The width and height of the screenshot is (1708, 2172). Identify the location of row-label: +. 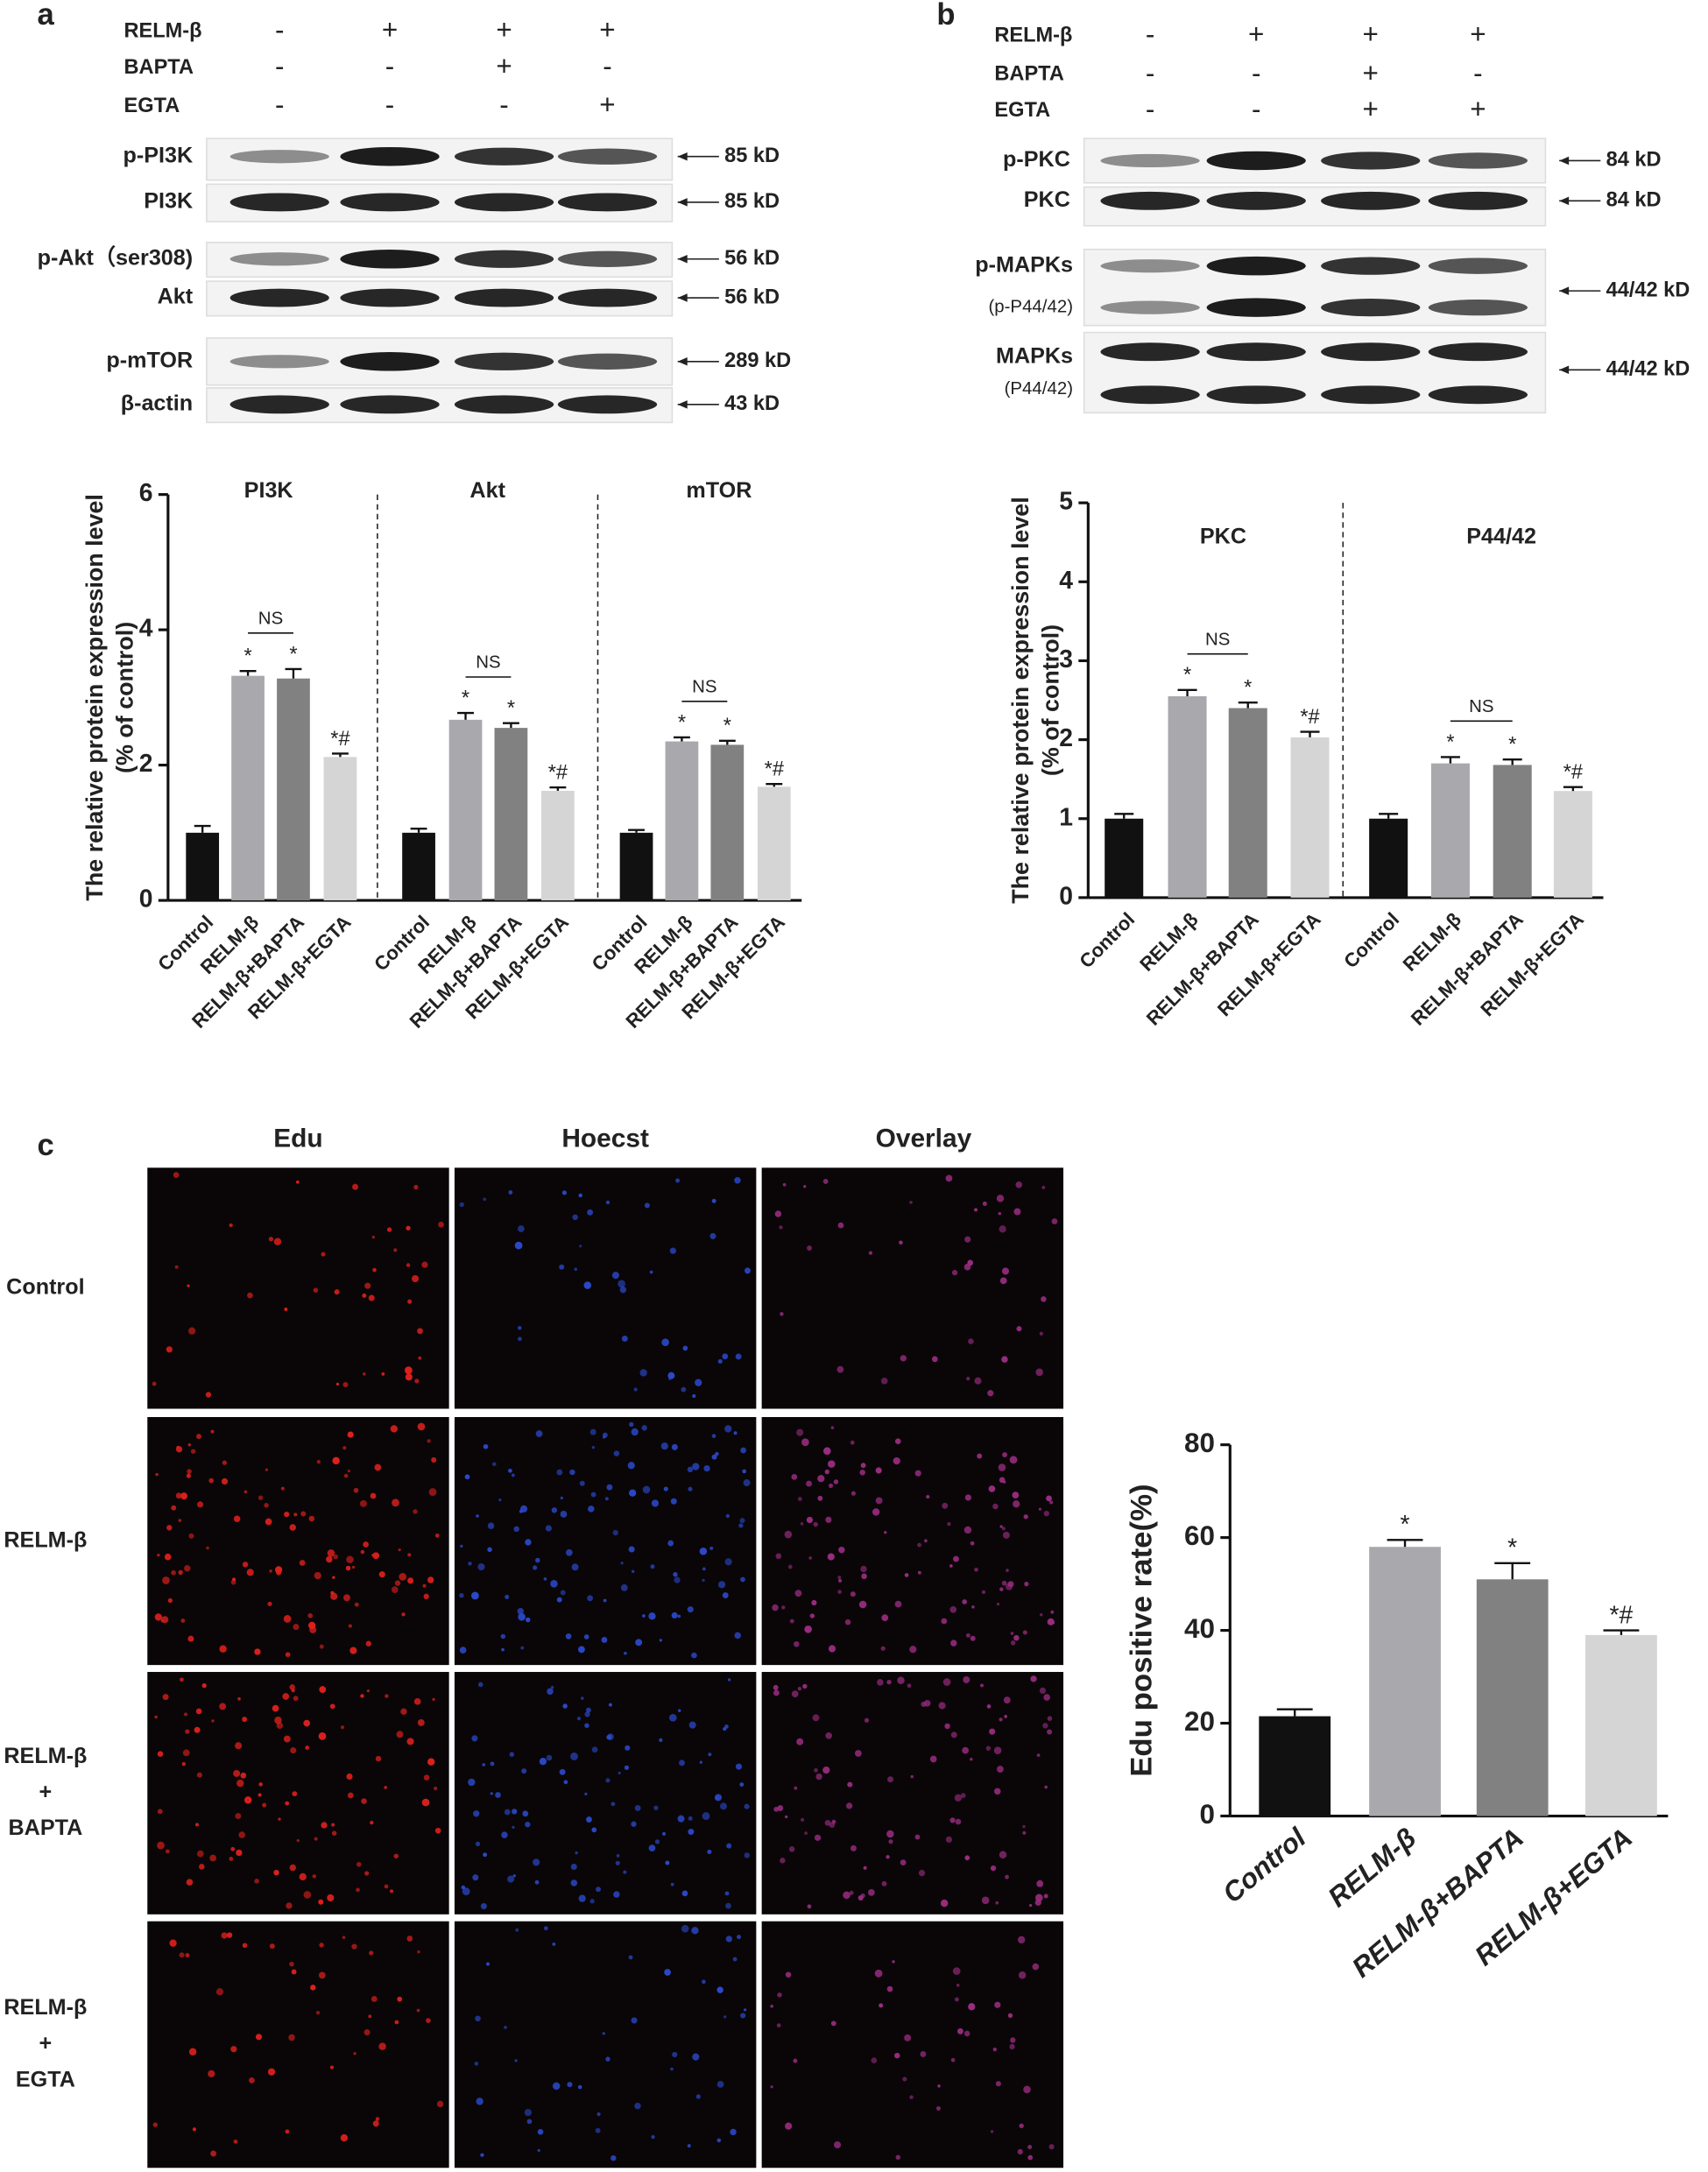
(46, 1792).